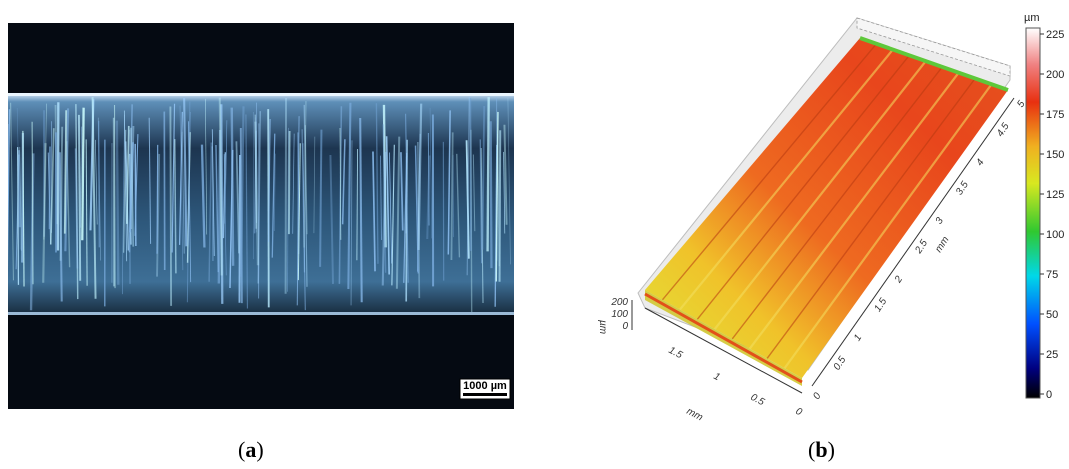 The height and width of the screenshot is (469, 1069). Describe the element at coordinates (619, 302) in the screenshot. I see `z-tick-label: 200` at that location.